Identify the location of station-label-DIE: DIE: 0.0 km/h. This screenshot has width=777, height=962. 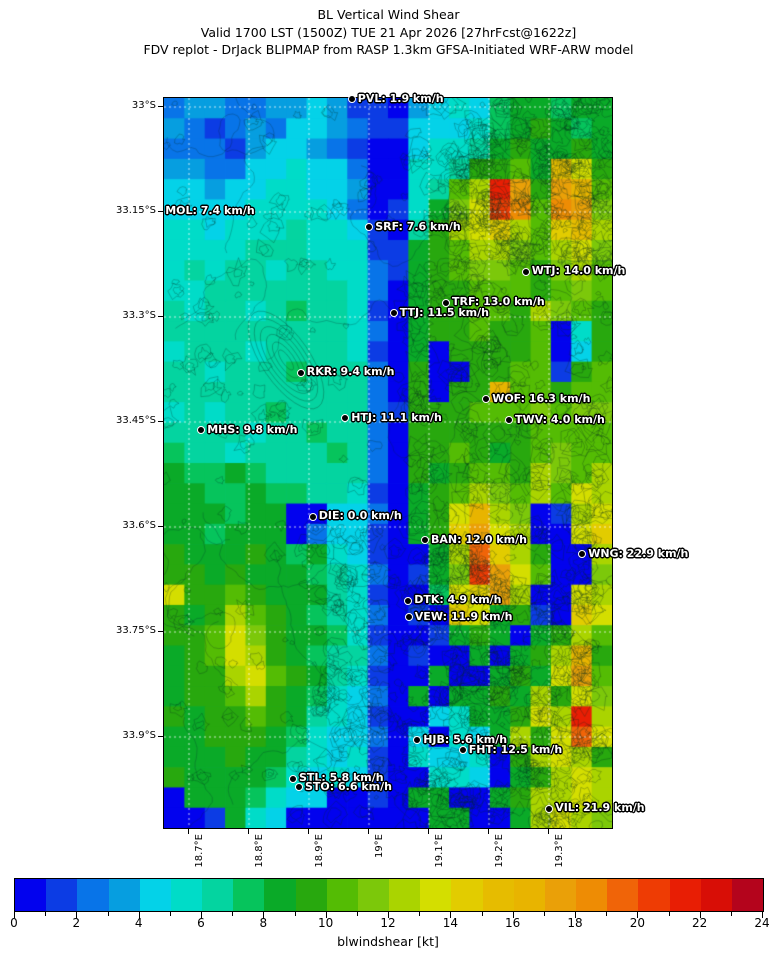
(360, 516).